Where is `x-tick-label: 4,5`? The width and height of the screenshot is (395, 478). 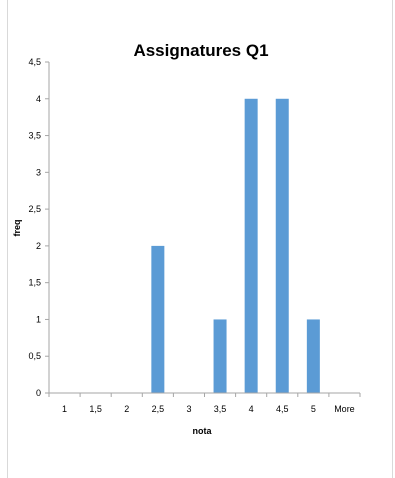
x-tick-label: 4,5 is located at coordinates (282, 409).